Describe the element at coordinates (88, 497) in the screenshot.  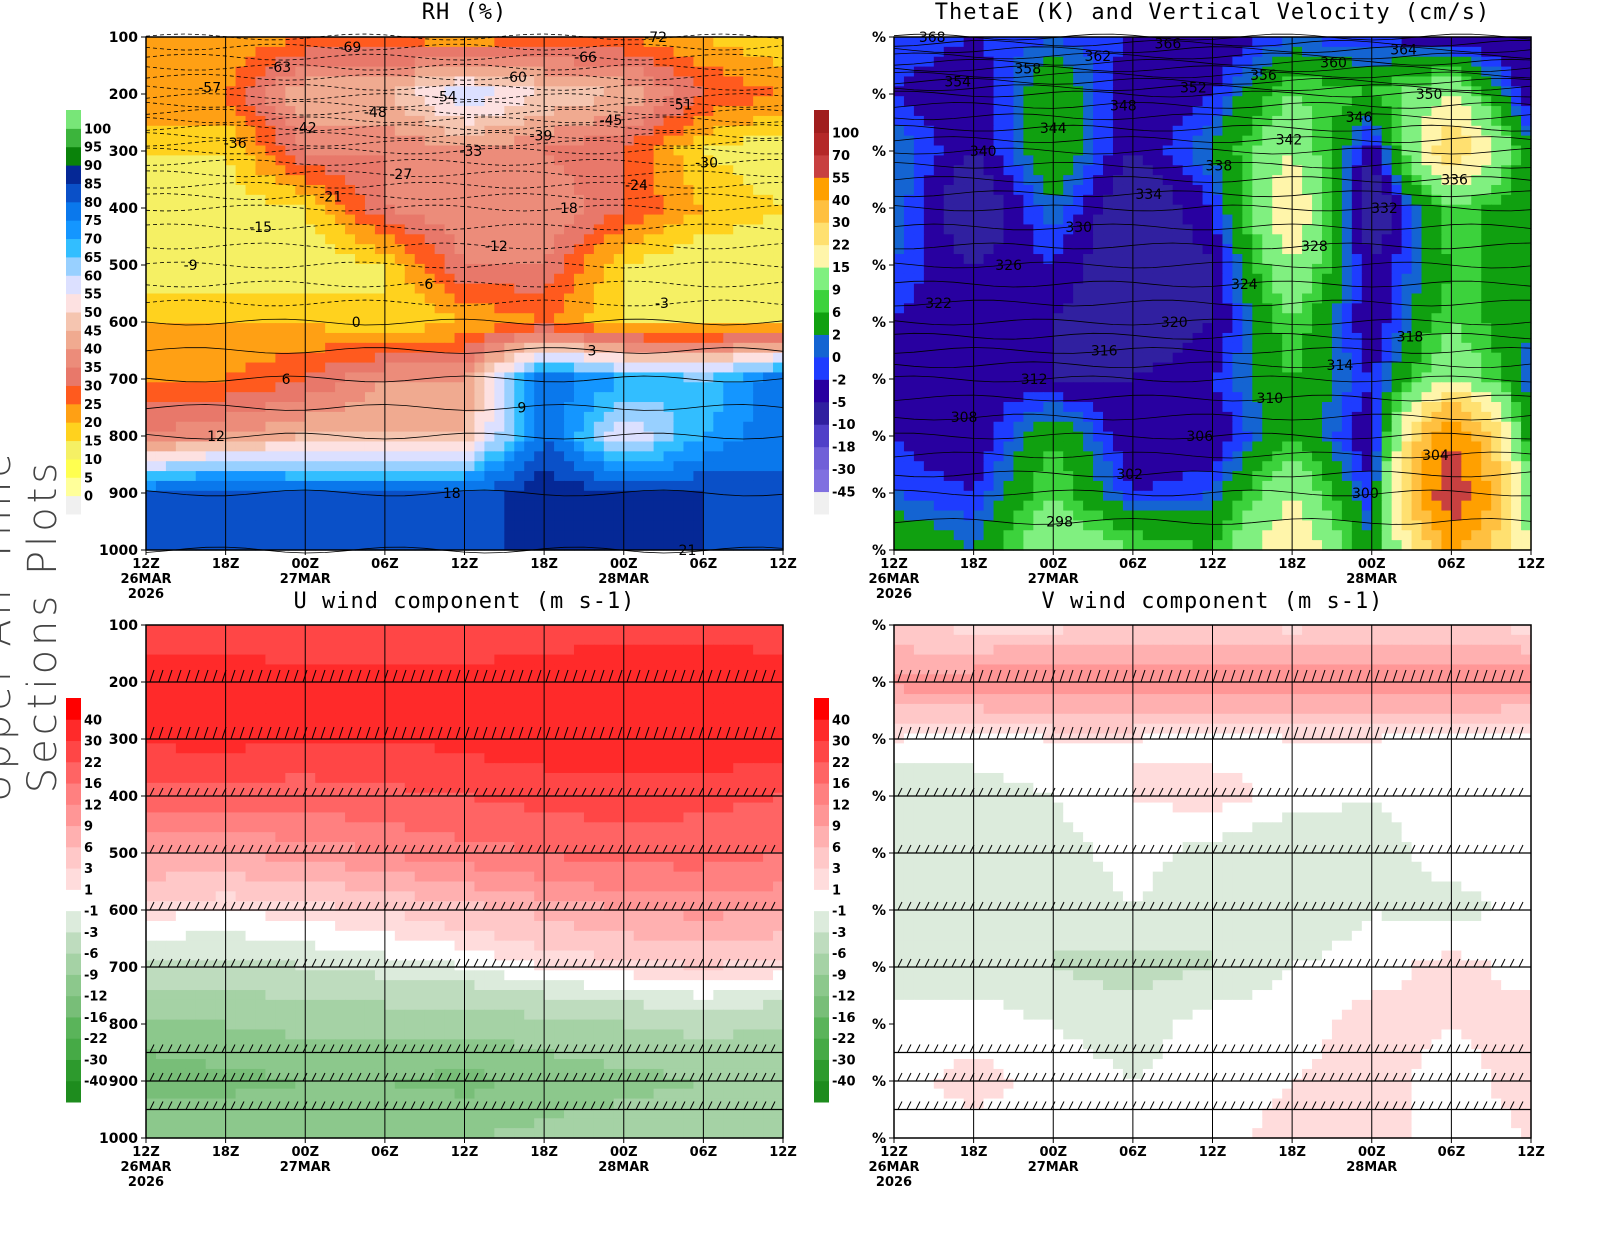
I see `colorbar-label: 0` at that location.